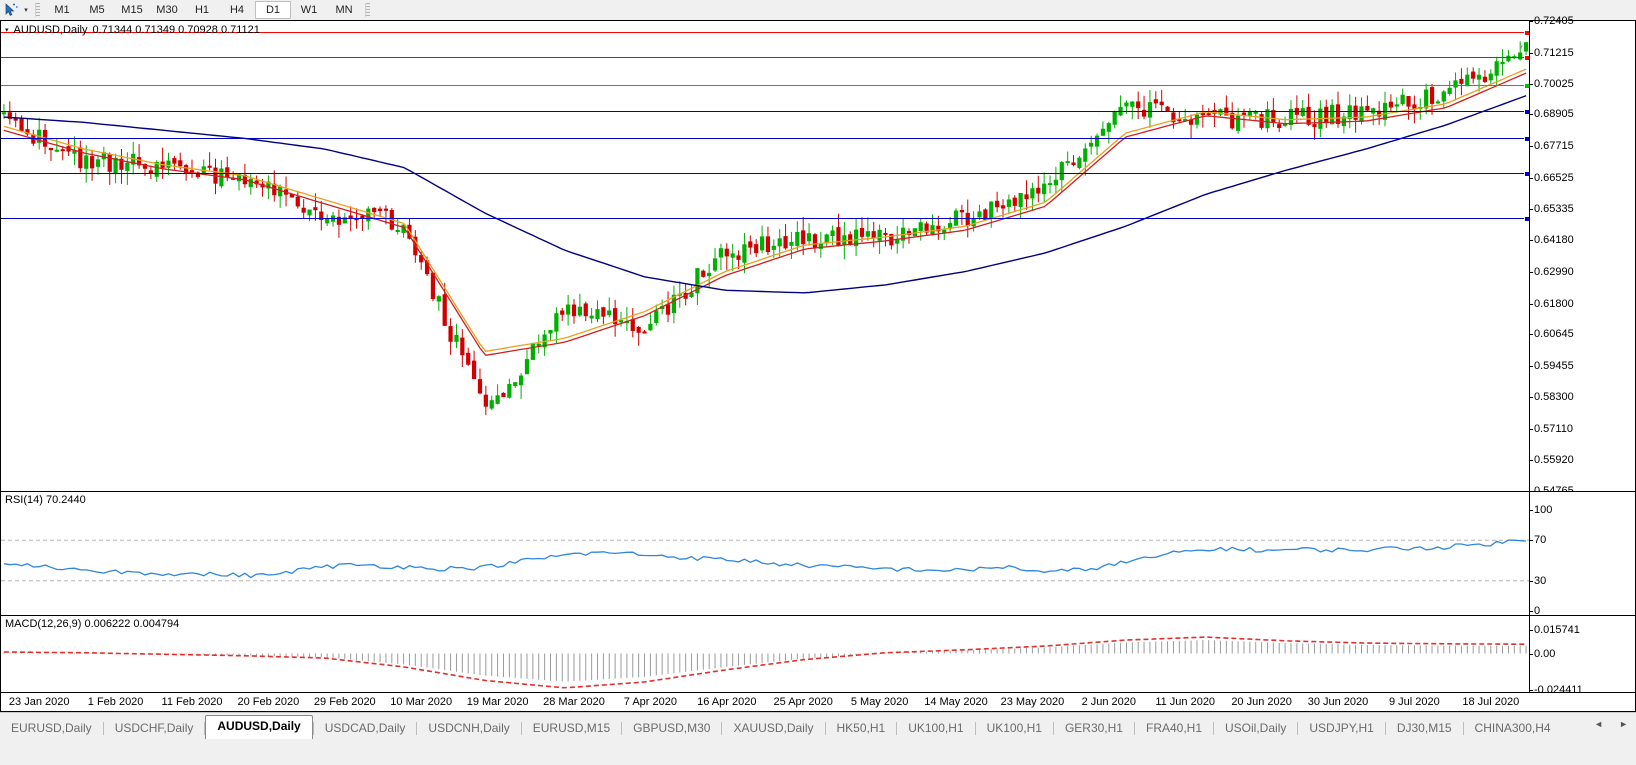 The height and width of the screenshot is (765, 1636). I want to click on rsi-label: RSI(14) 70.2440, so click(45, 500).